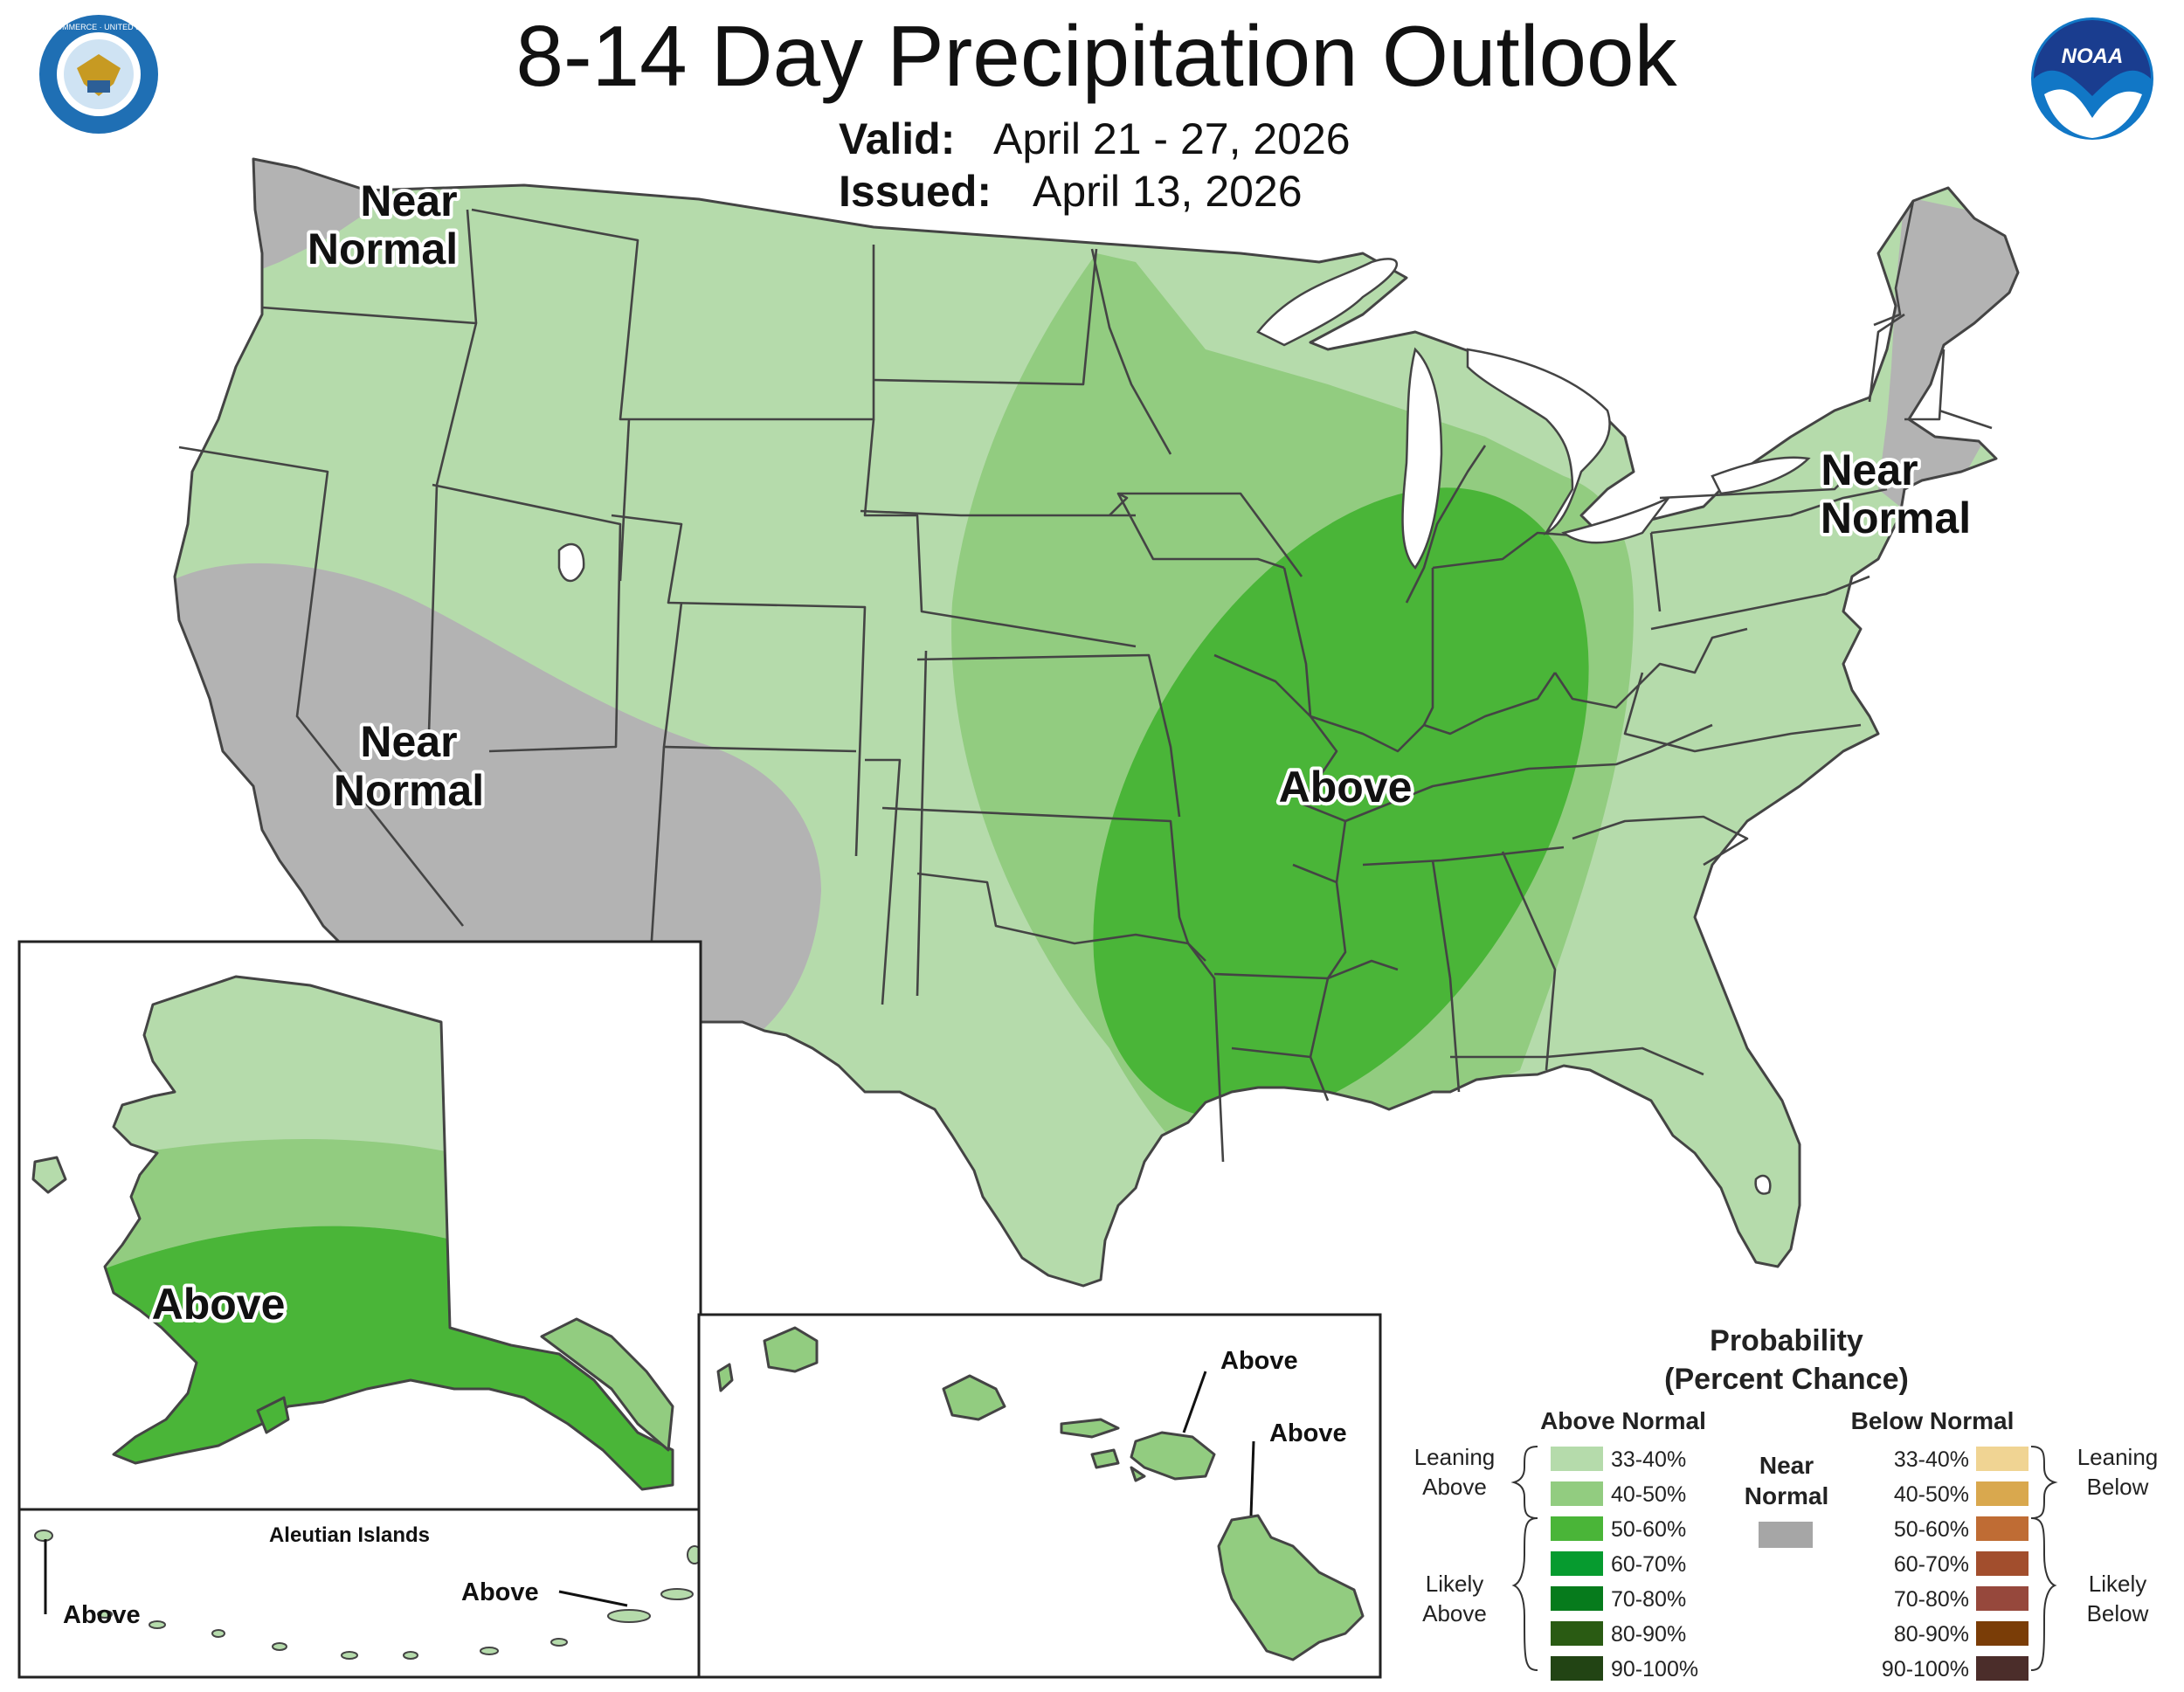  Describe the element at coordinates (2092, 78) in the screenshot. I see `noaa-logo: NOAA` at that location.